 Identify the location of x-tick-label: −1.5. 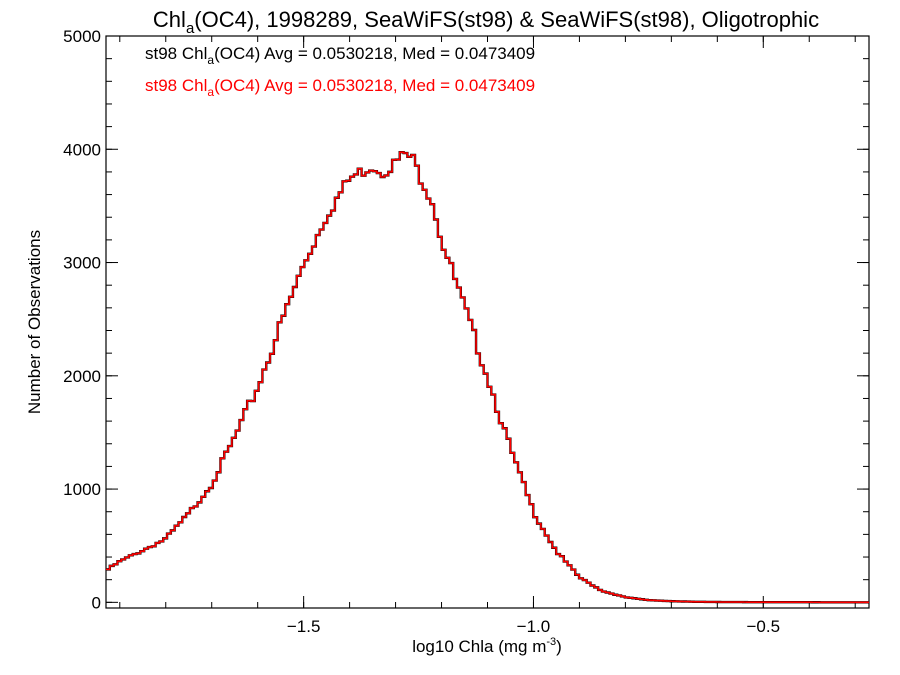
(304, 626).